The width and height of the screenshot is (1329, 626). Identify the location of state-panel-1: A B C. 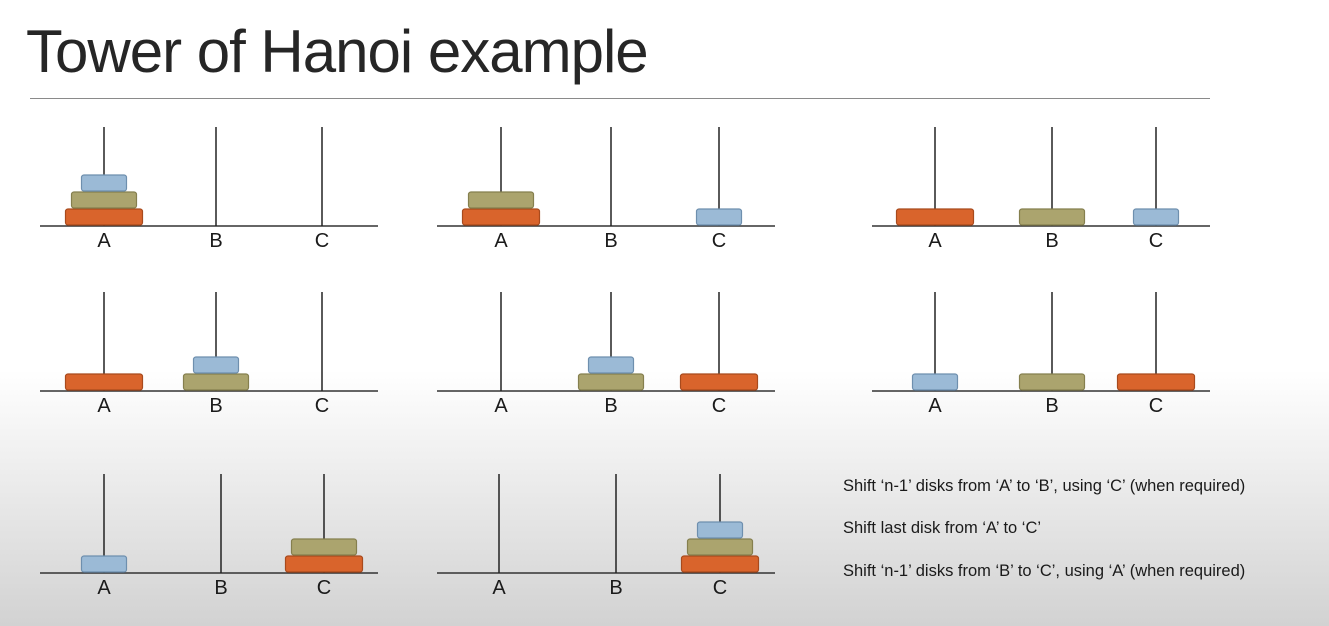
(209, 189).